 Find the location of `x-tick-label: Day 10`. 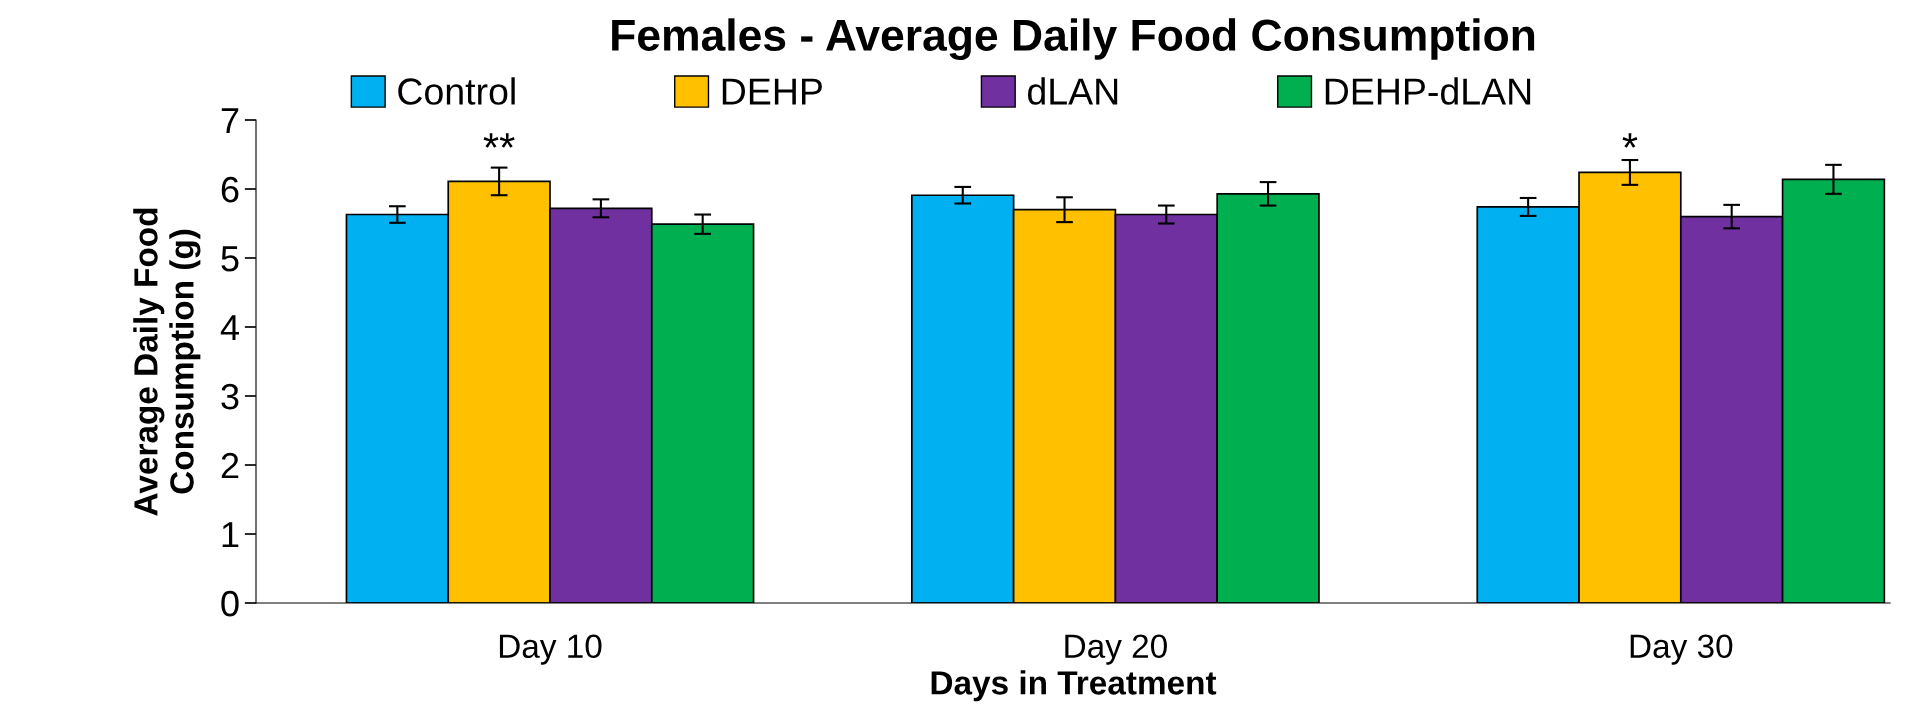

x-tick-label: Day 10 is located at coordinates (550, 649).